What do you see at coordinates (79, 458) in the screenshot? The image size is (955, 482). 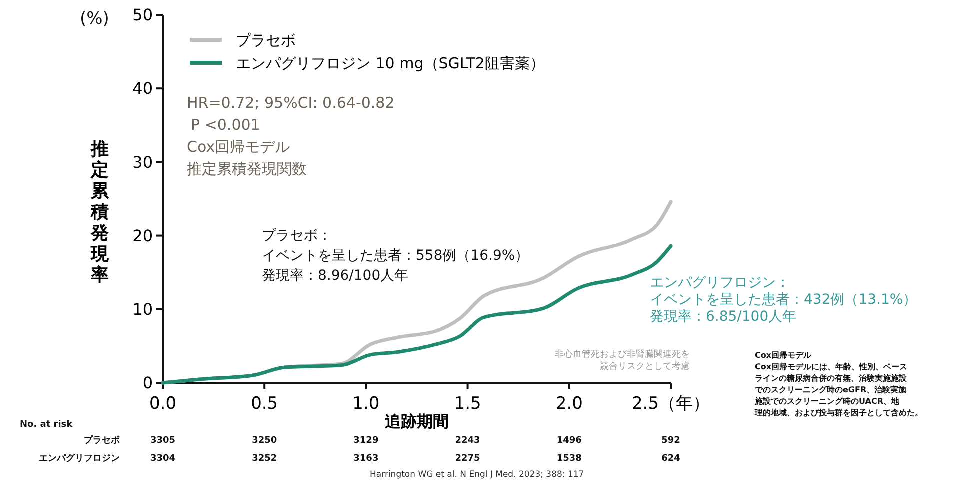 I see `text: エンパグリフロジン` at bounding box center [79, 458].